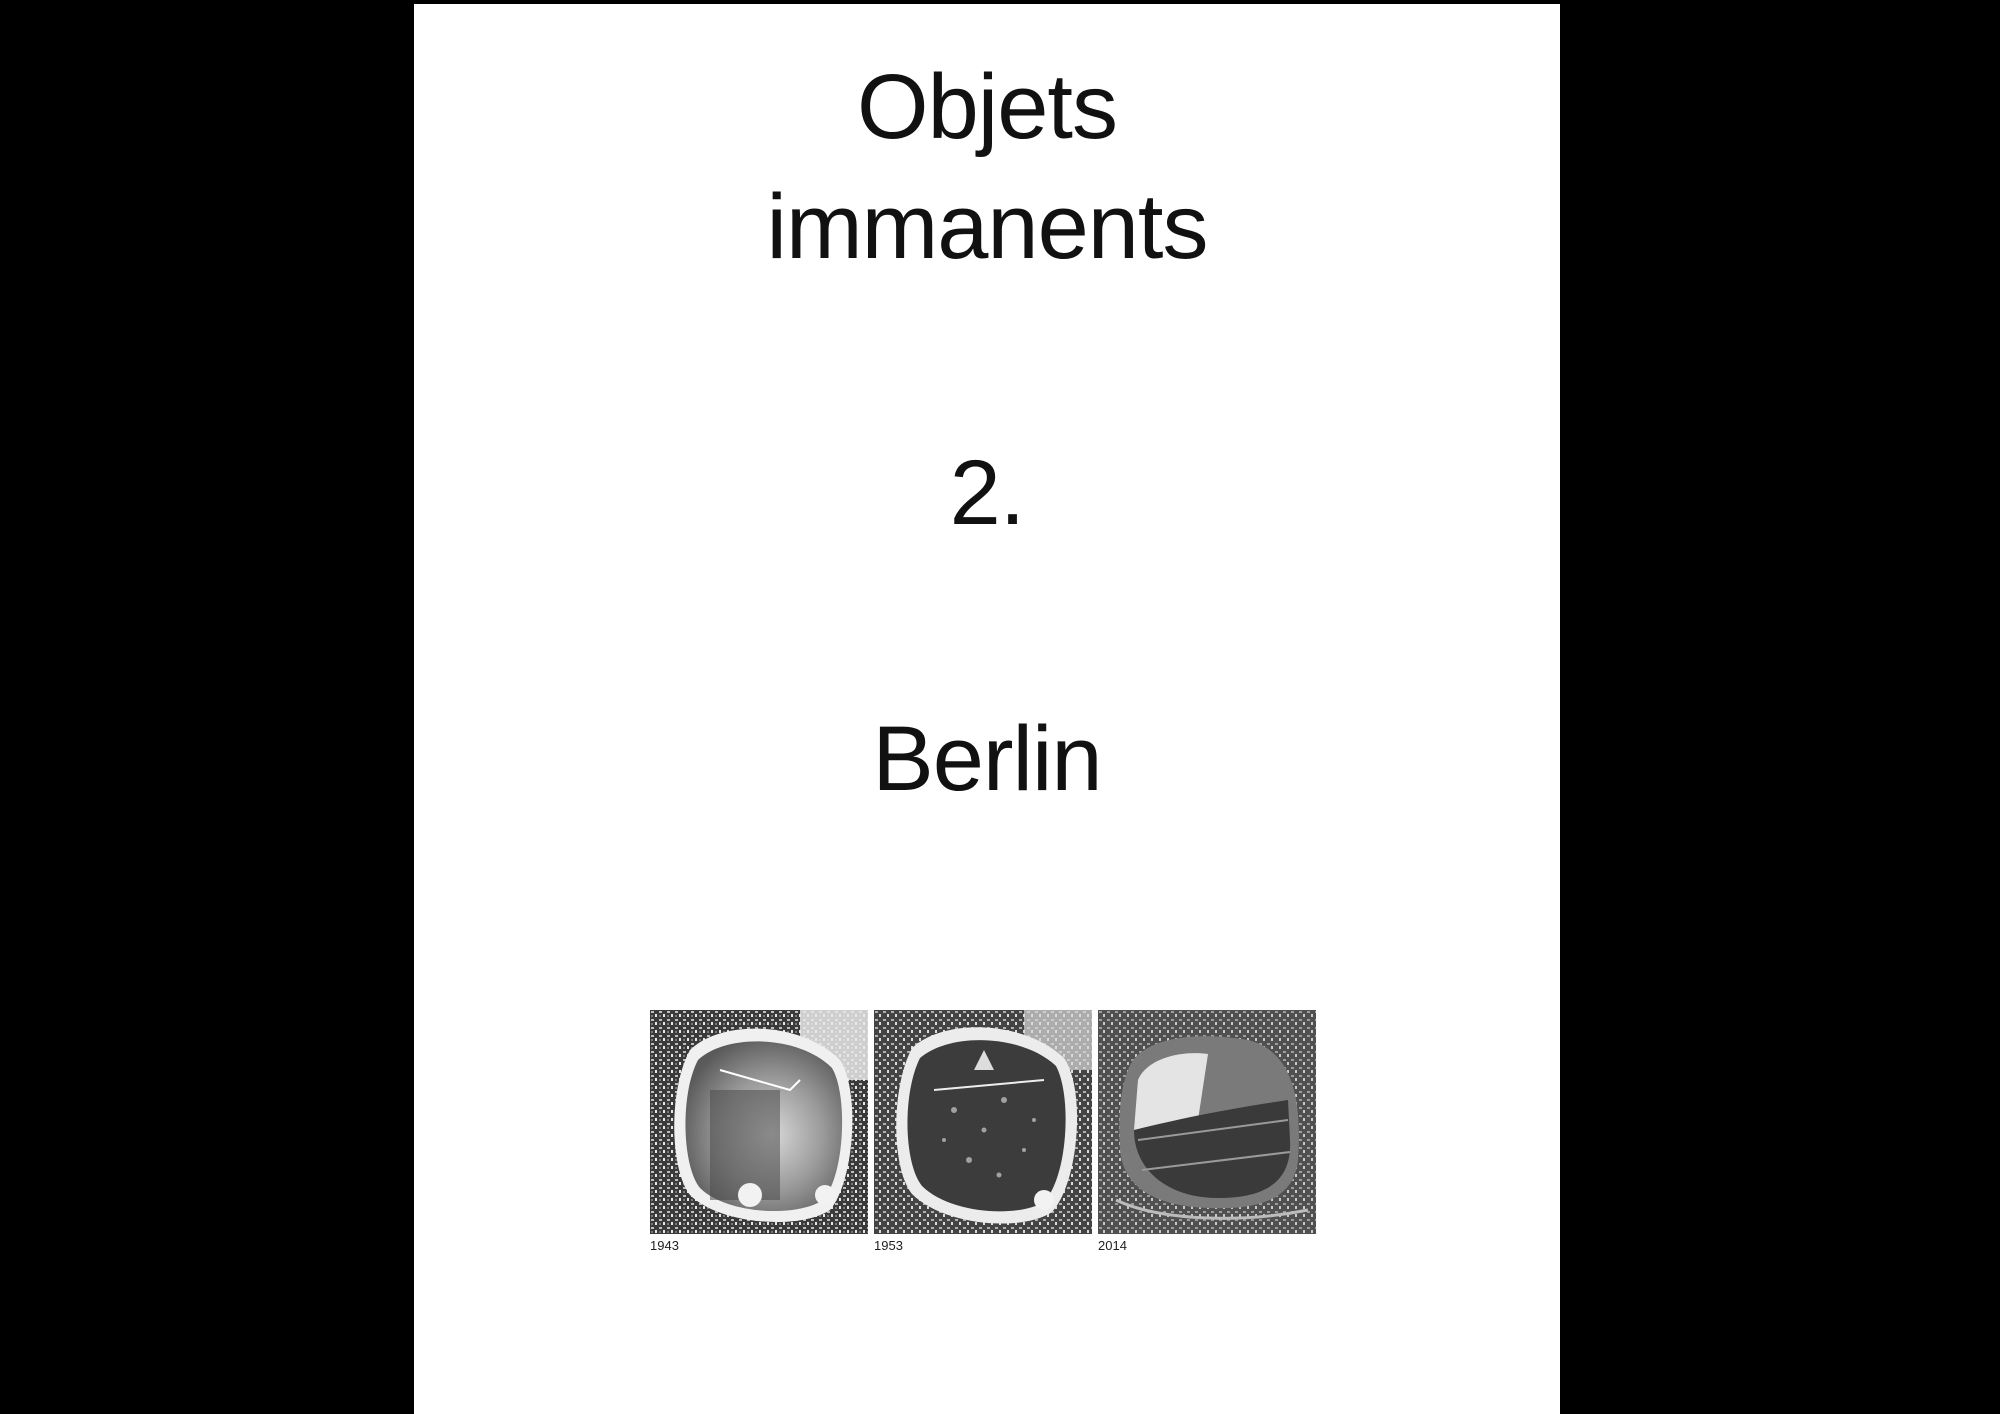 The height and width of the screenshot is (1414, 2000). Describe the element at coordinates (987, 107) in the screenshot. I see `title-line-1: Objets` at that location.